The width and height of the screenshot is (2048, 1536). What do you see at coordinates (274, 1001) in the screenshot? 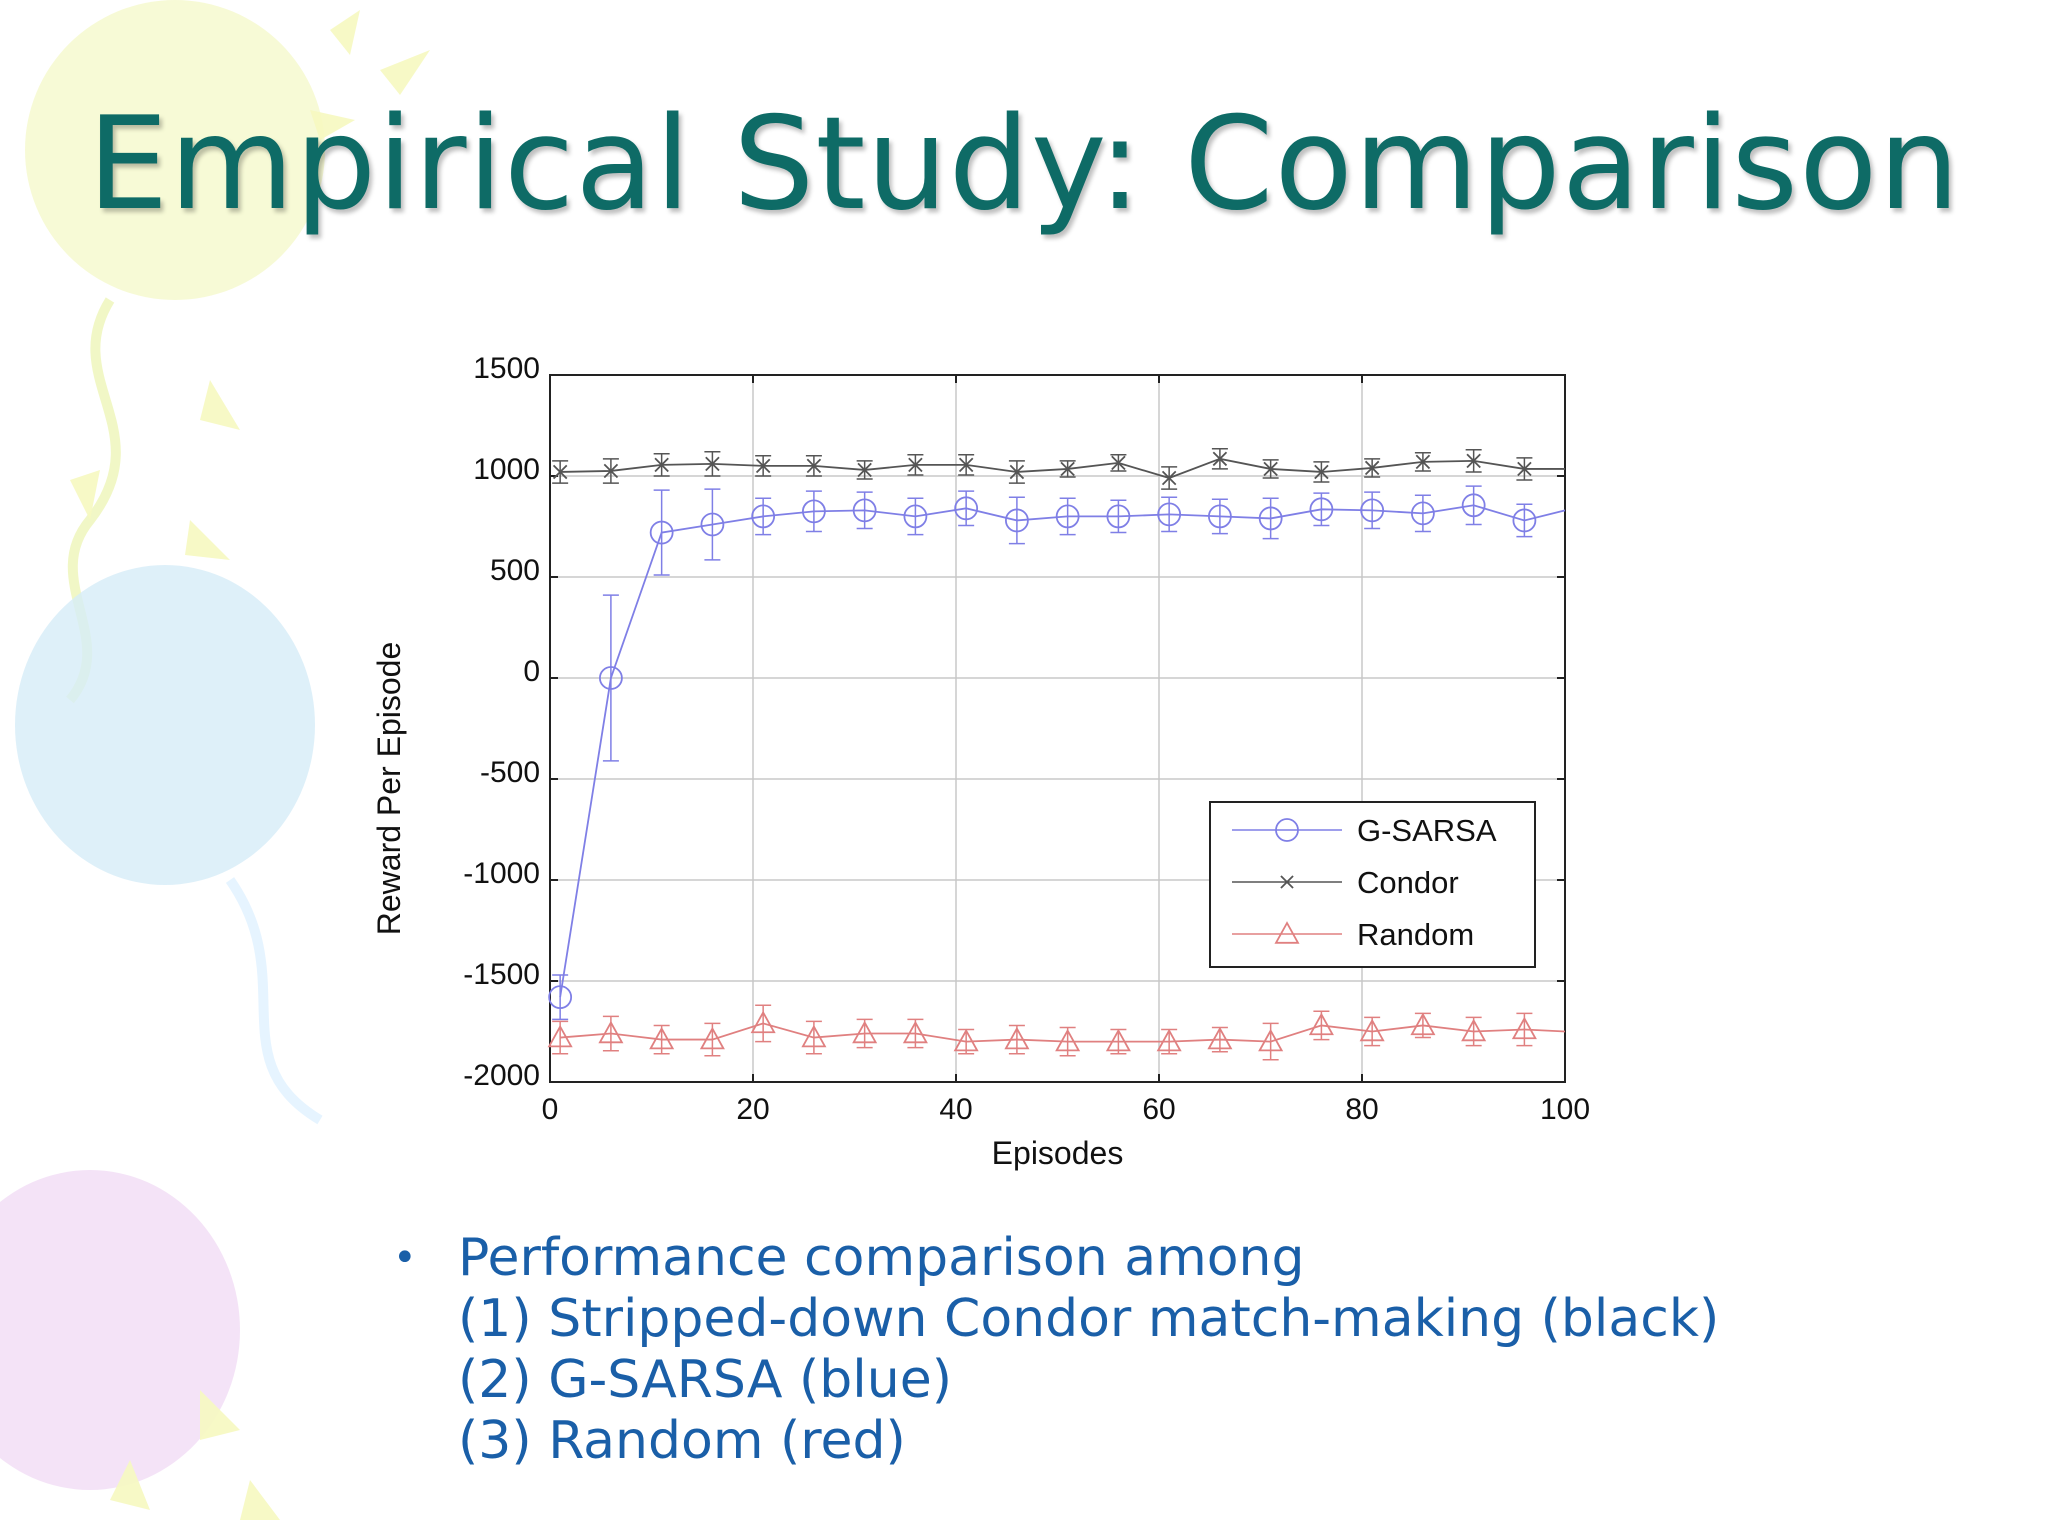
I see `balloon-string-blue` at bounding box center [274, 1001].